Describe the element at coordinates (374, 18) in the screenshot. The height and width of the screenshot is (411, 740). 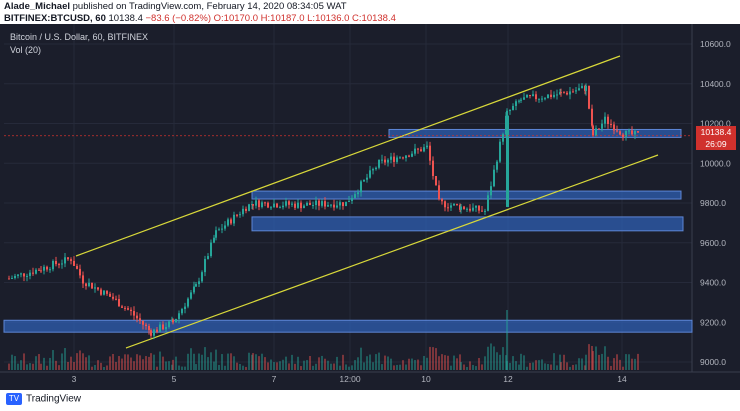
I see `ohlc-close: C:10138.4` at that location.